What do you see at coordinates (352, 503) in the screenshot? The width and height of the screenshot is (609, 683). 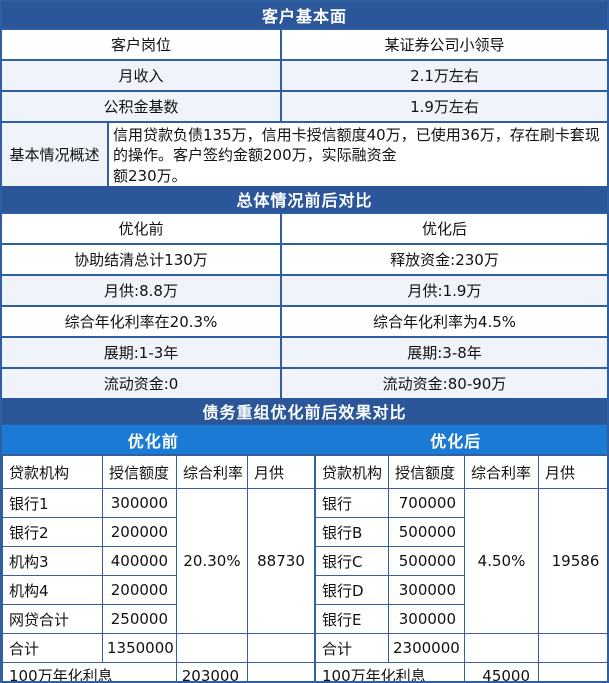 I see `lender-name: 银行` at bounding box center [352, 503].